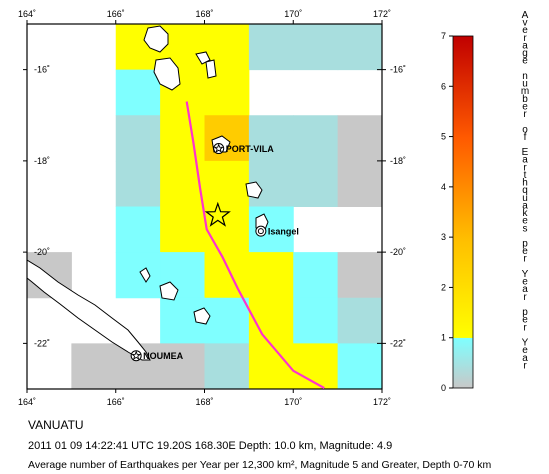  What do you see at coordinates (204, 14) in the screenshot?
I see `lon-tick-label-top: 168˚` at bounding box center [204, 14].